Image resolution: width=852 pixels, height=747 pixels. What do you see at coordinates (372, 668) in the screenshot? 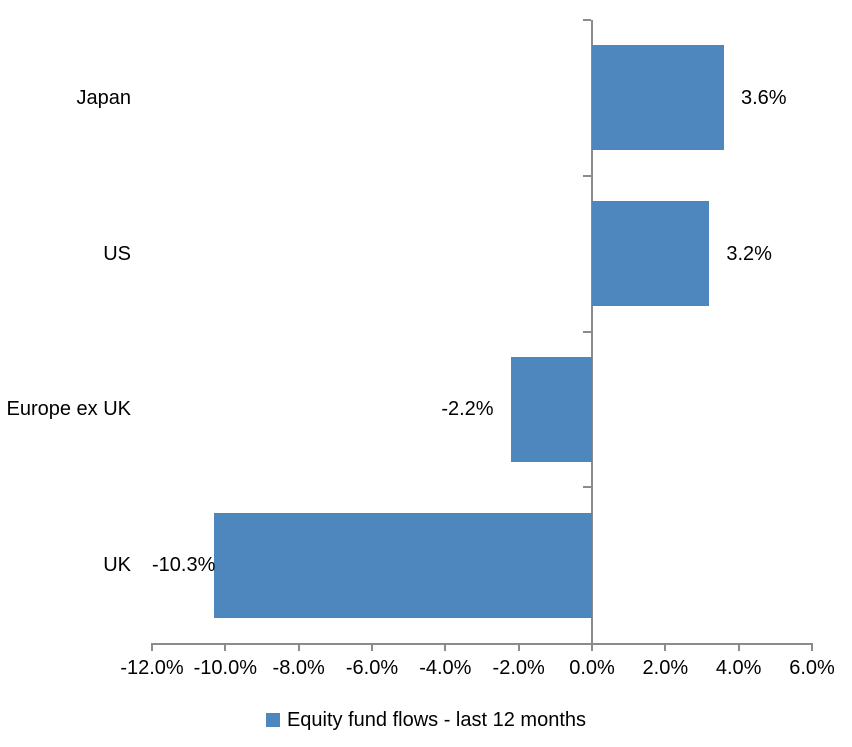
I see `x-tick-label: -6.0%` at bounding box center [372, 668].